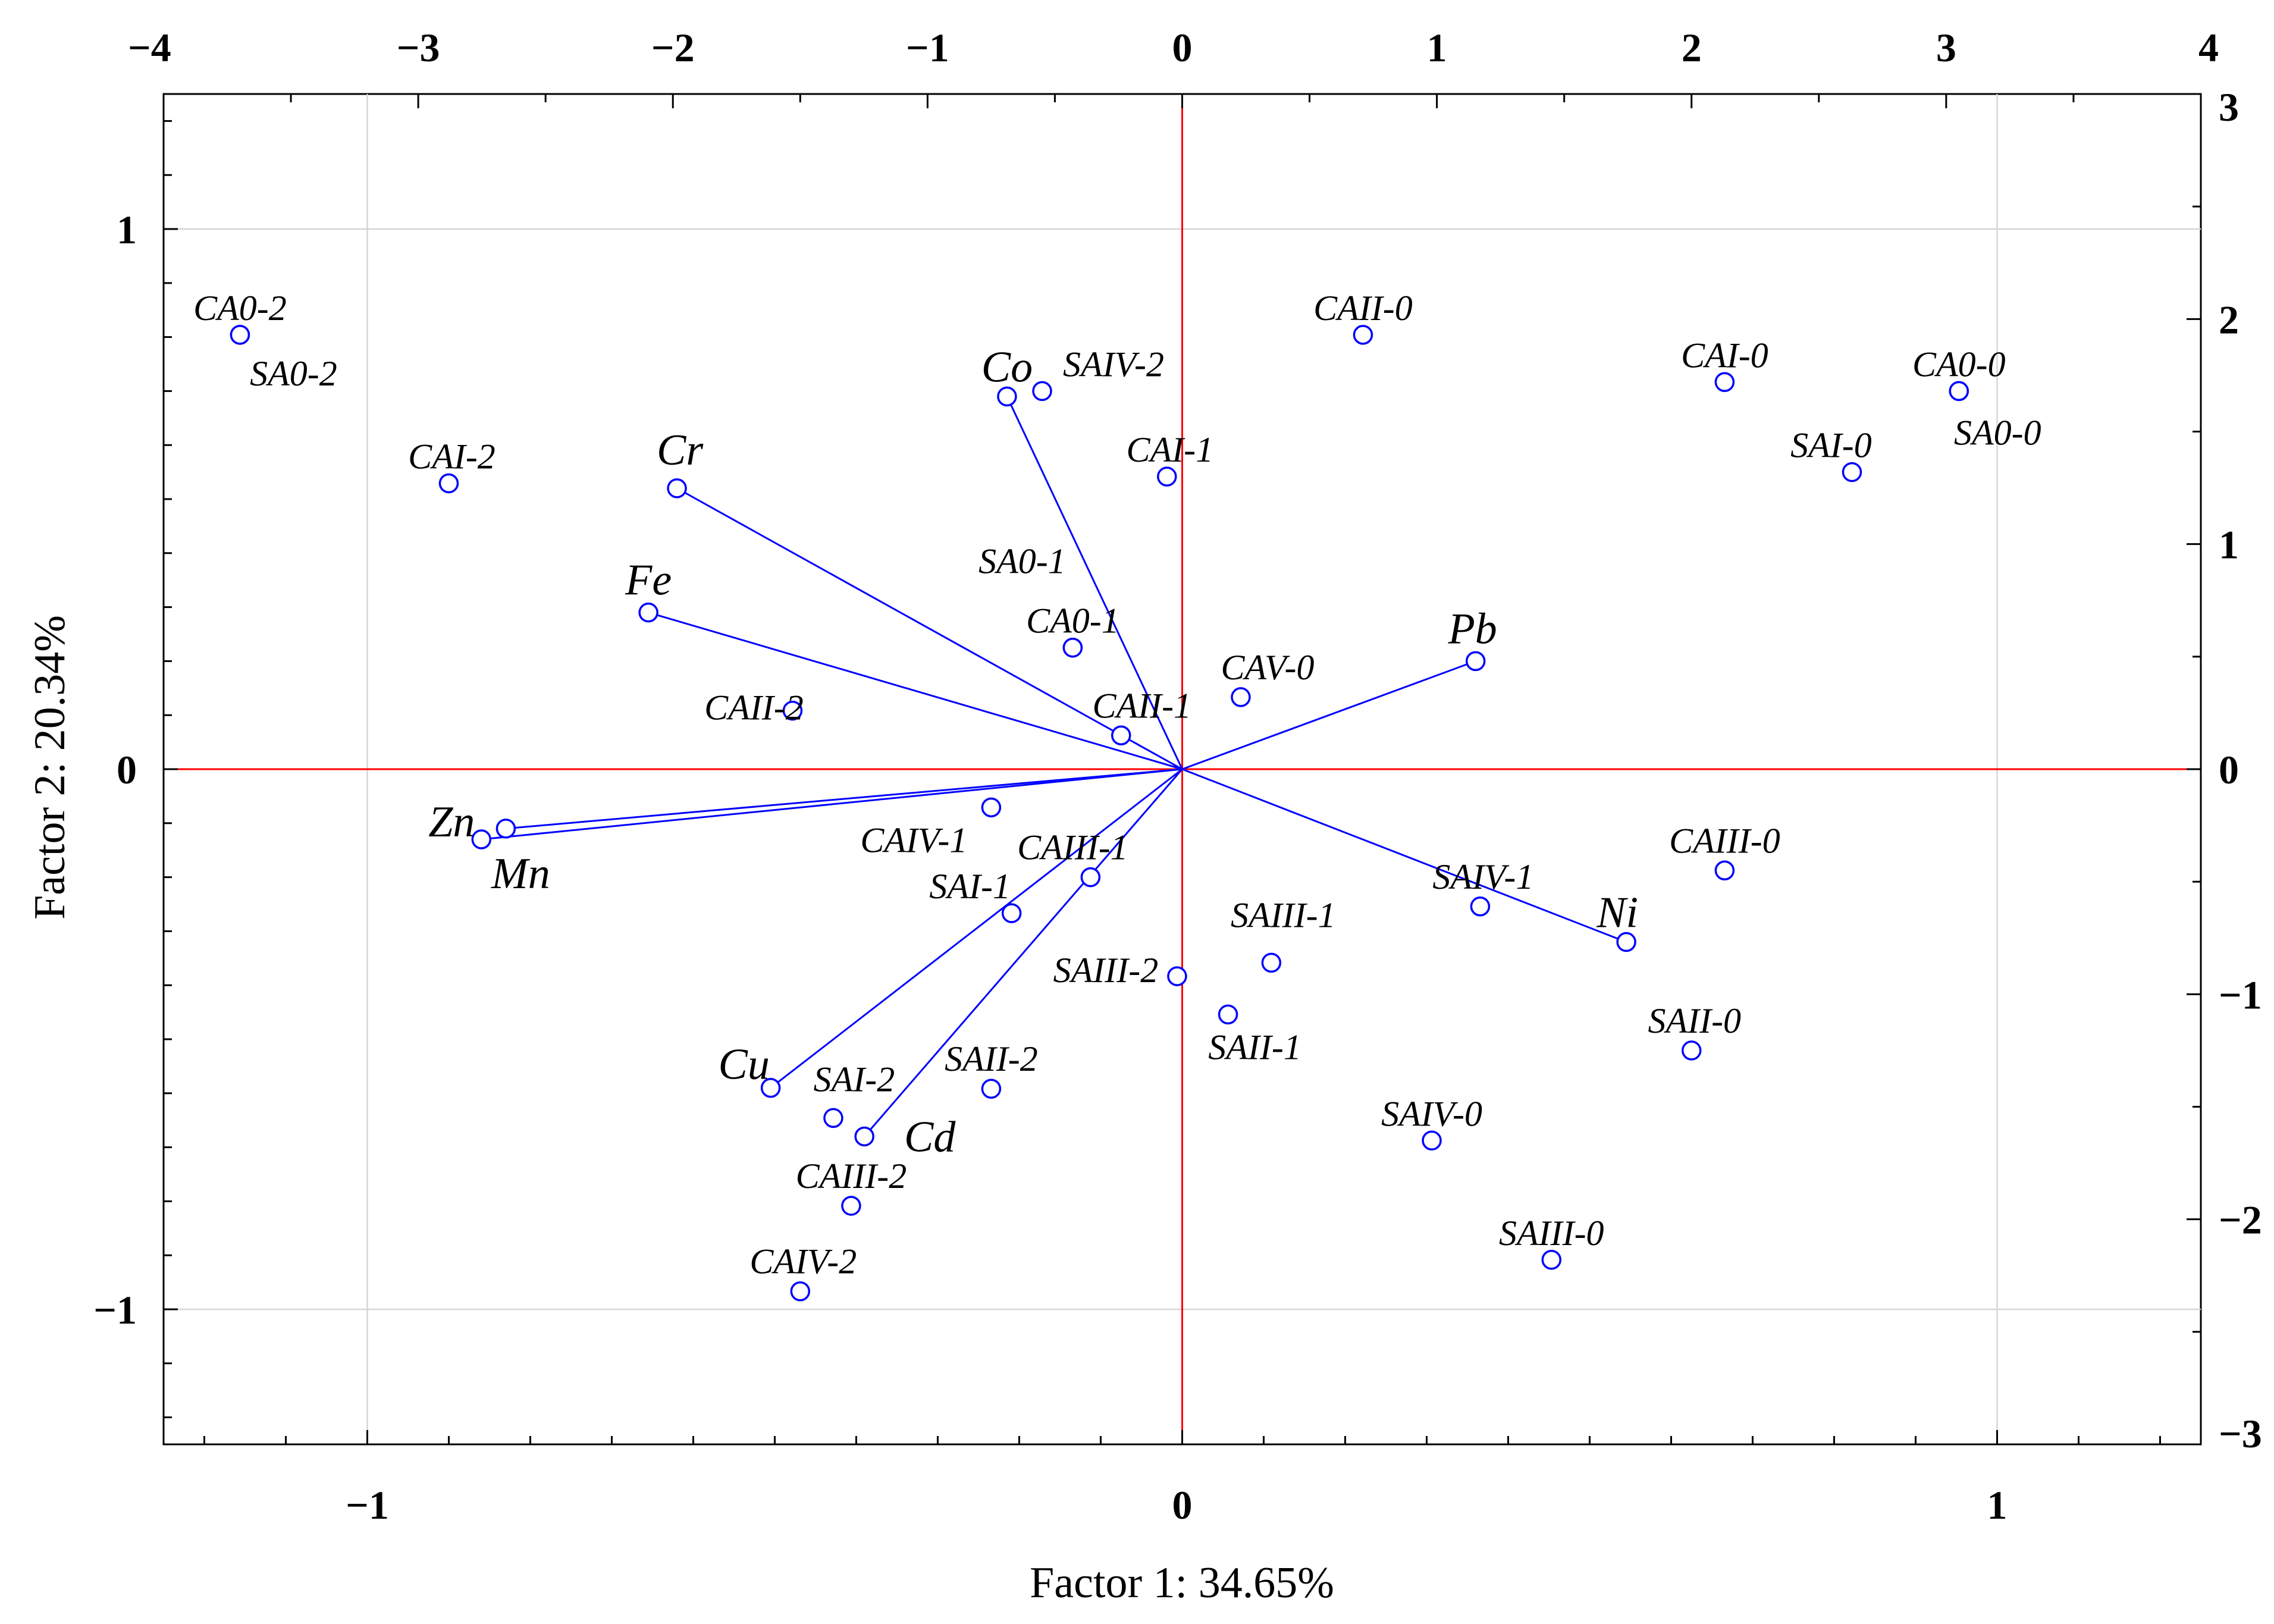  What do you see at coordinates (2229, 769) in the screenshot?
I see `right-tick-label: 0` at bounding box center [2229, 769].